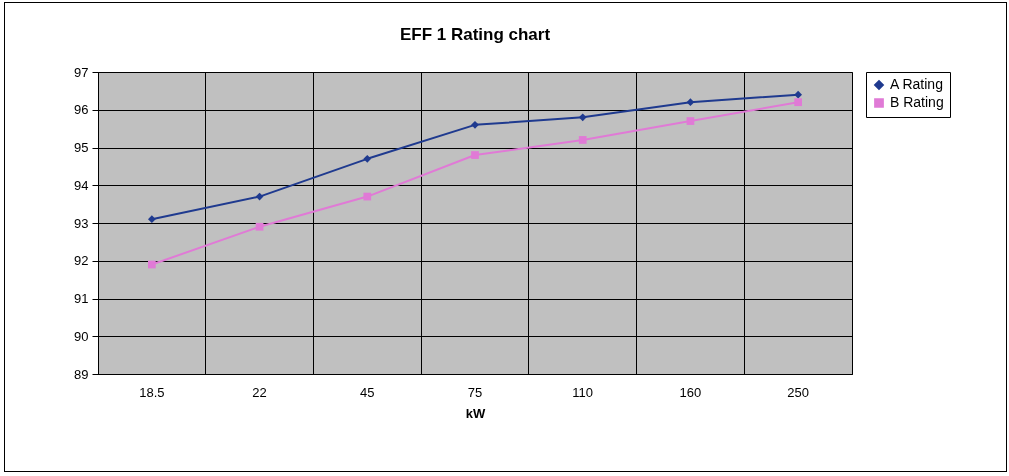 The height and width of the screenshot is (476, 1009). Describe the element at coordinates (475, 34) in the screenshot. I see `chart-title: EFF 1 Rating chart` at that location.